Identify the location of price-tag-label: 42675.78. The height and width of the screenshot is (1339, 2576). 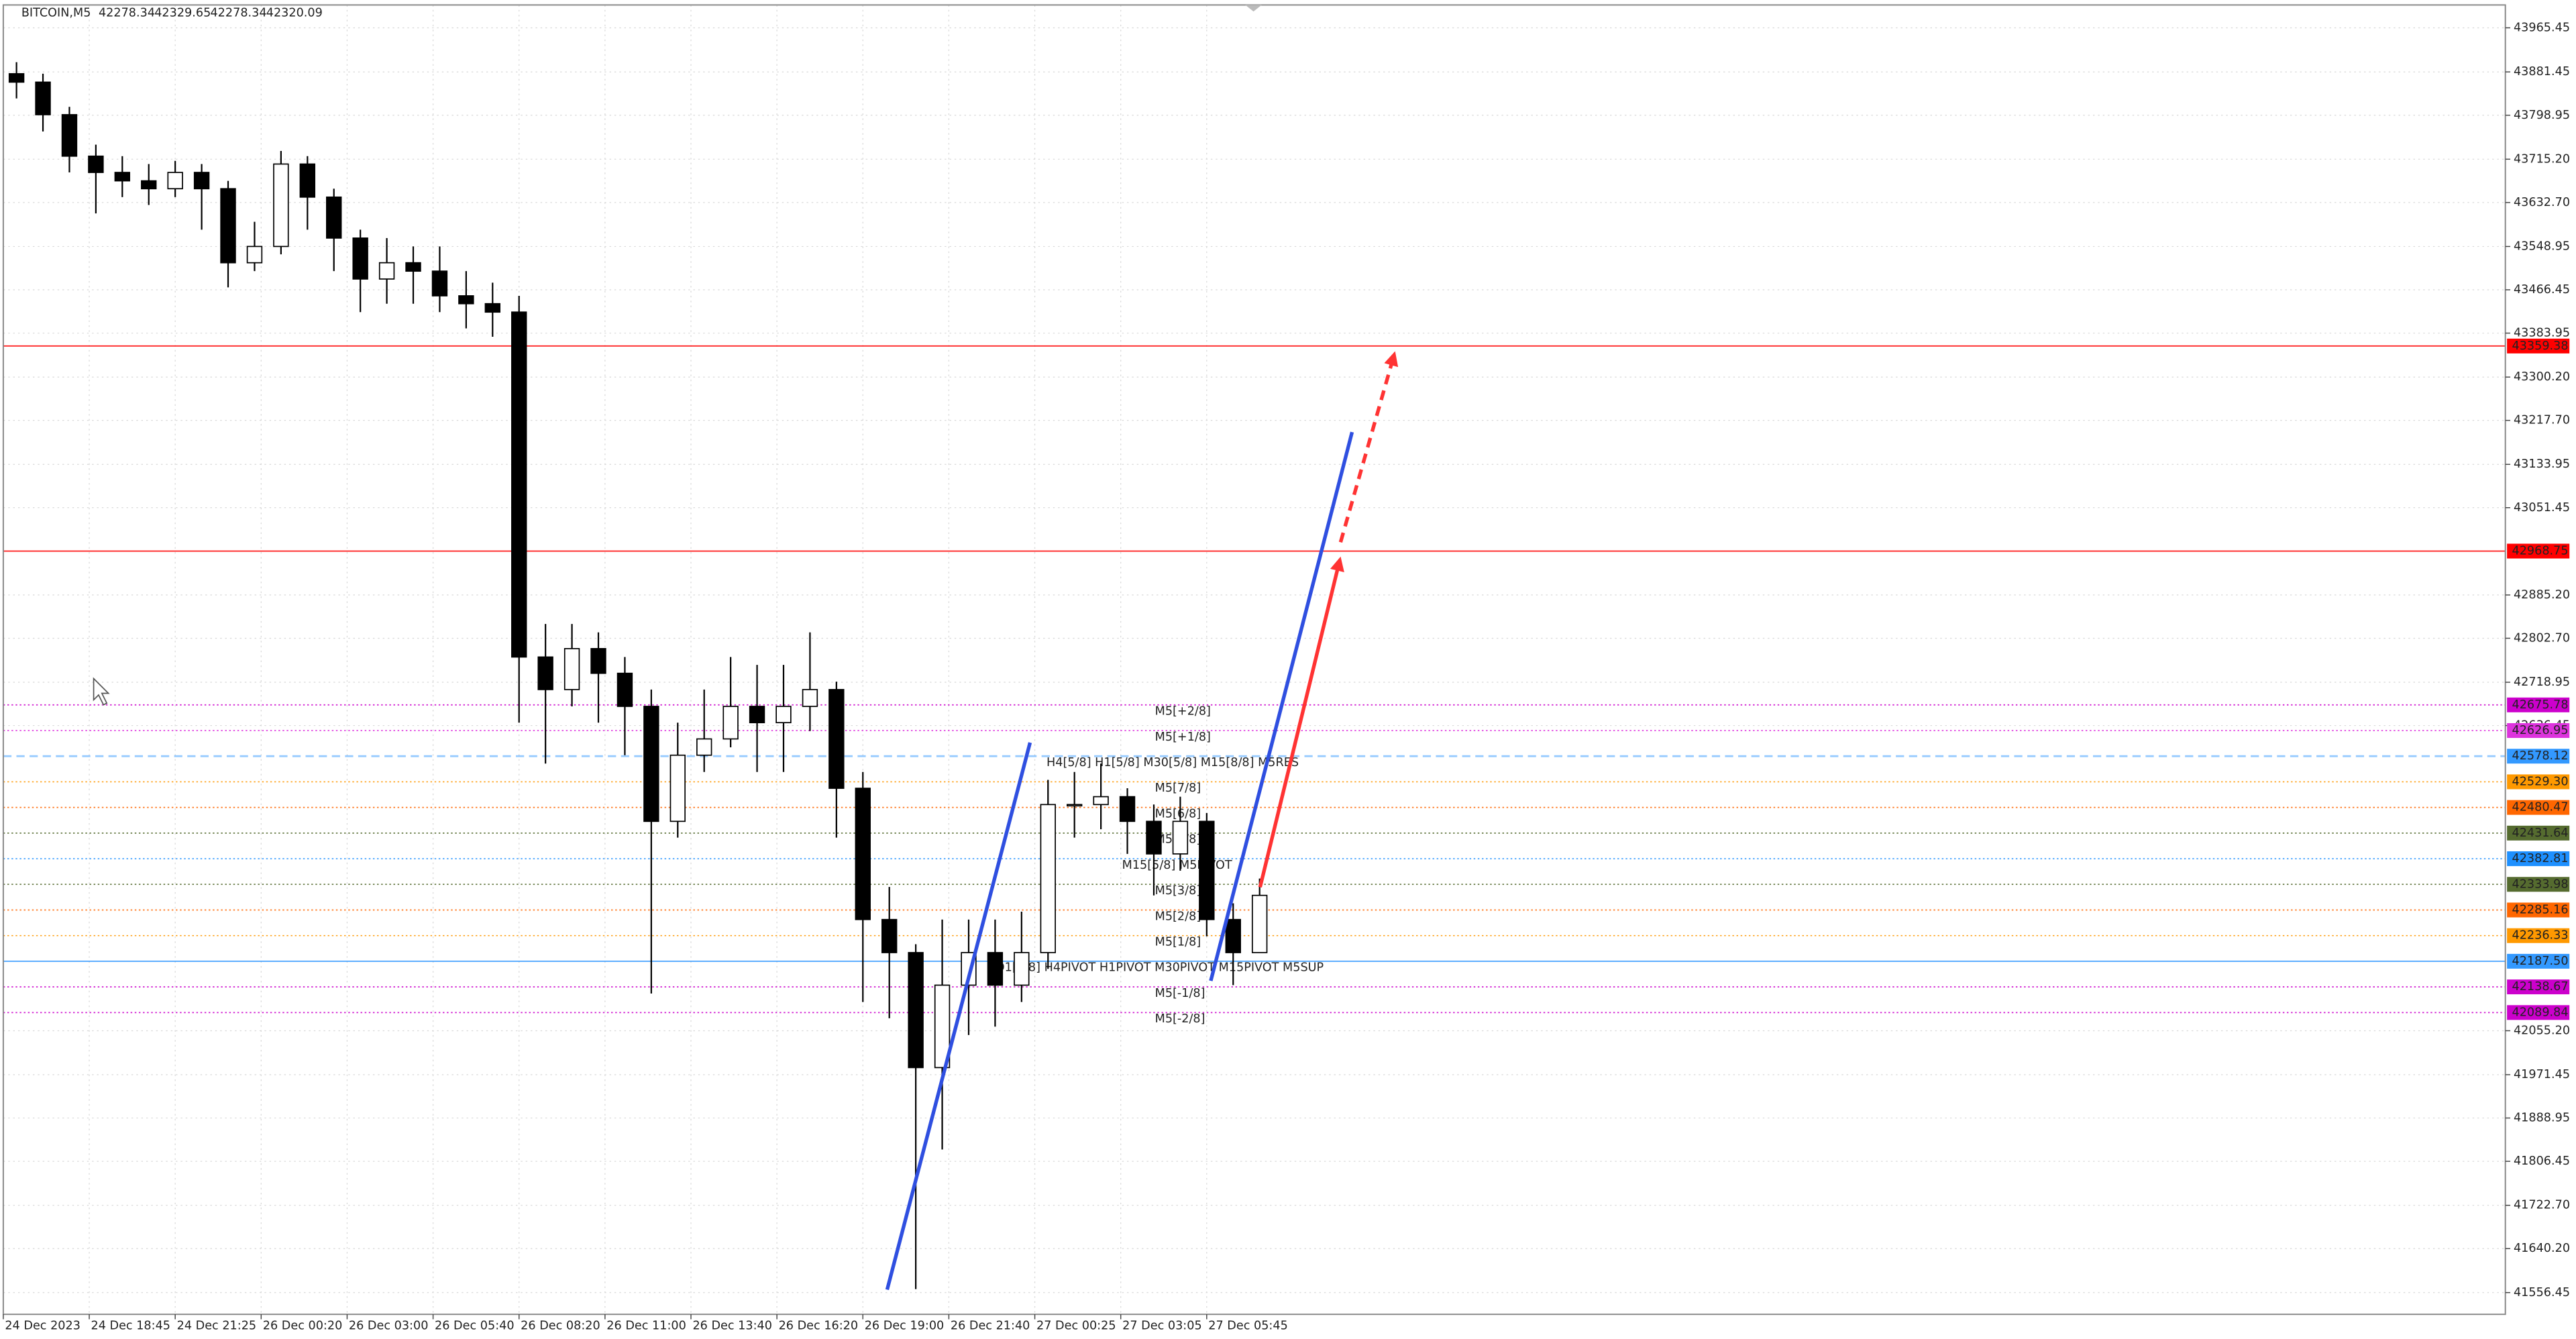
(2540, 705).